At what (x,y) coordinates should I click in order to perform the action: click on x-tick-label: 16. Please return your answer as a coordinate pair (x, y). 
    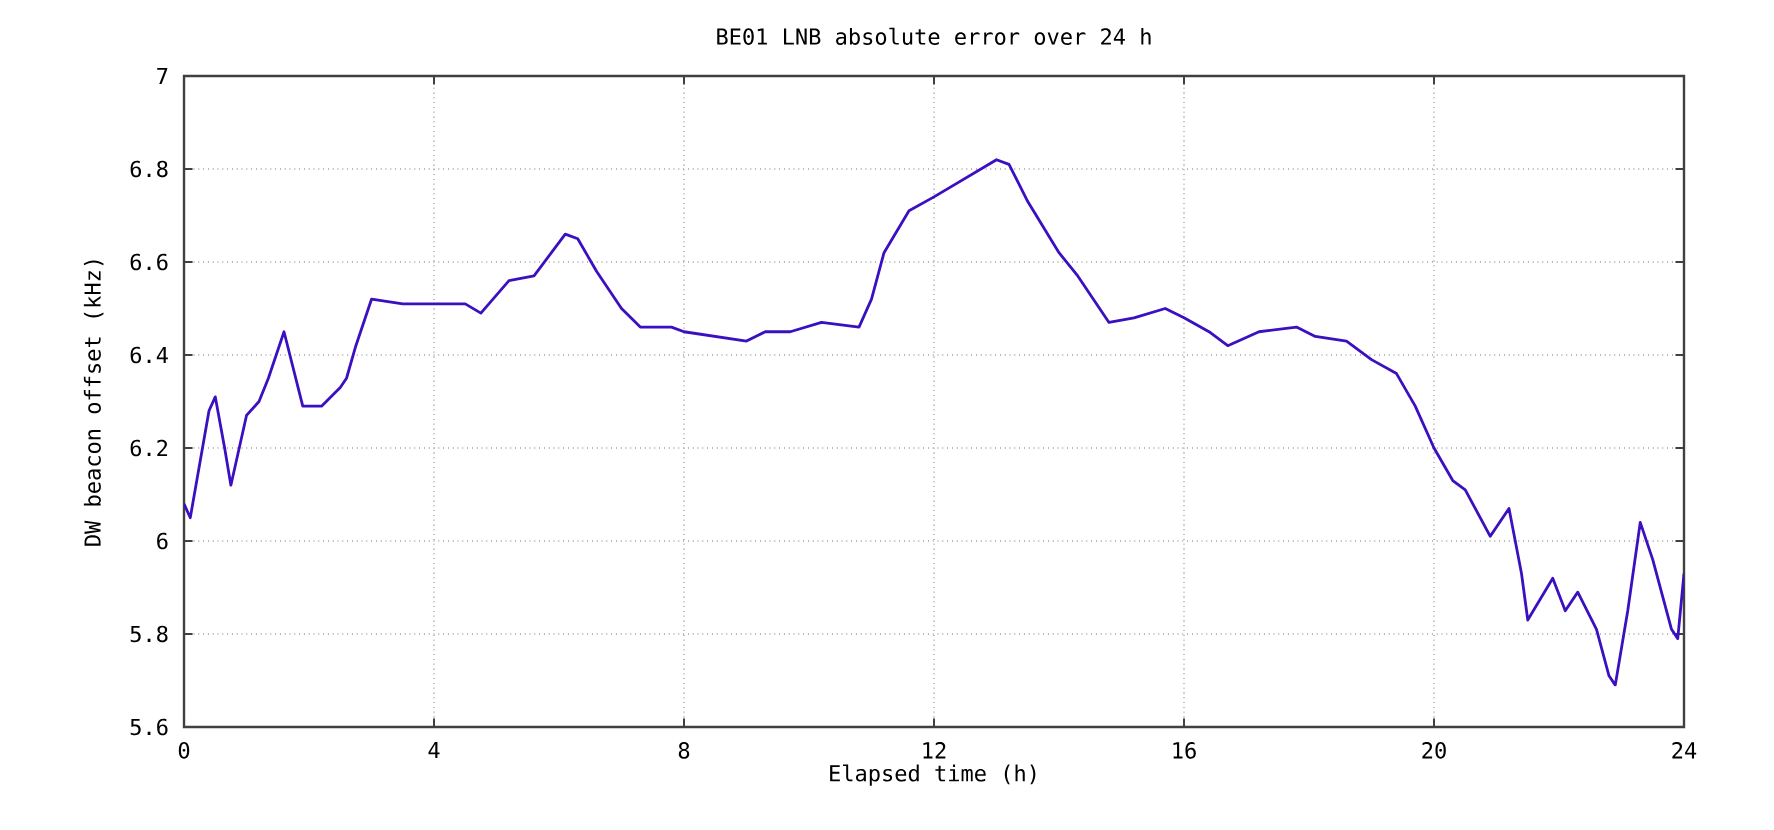
    Looking at the image, I should click on (1184, 750).